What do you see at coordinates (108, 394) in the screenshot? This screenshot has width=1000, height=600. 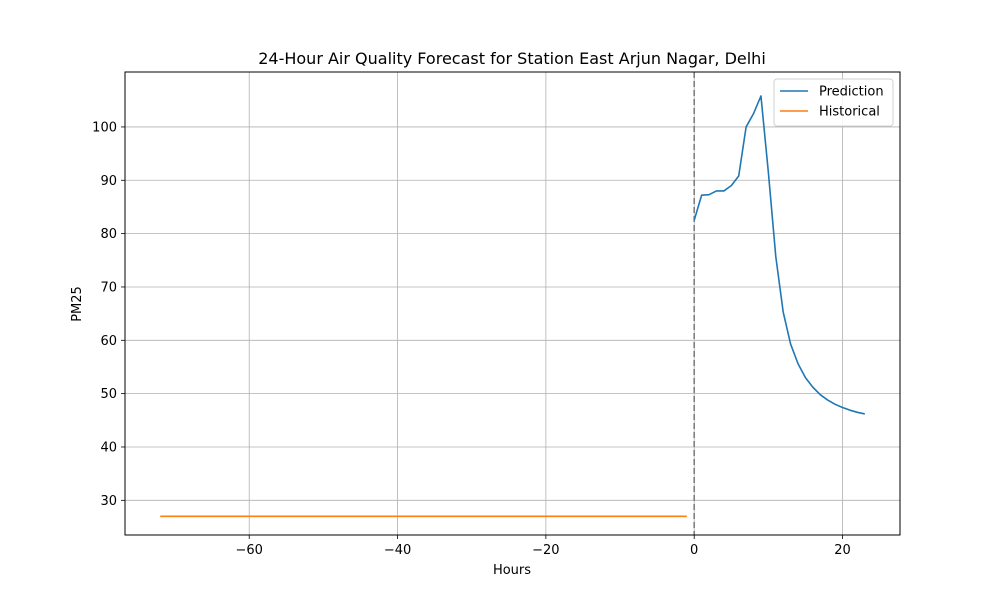 I see `y-tick-label: 50` at bounding box center [108, 394].